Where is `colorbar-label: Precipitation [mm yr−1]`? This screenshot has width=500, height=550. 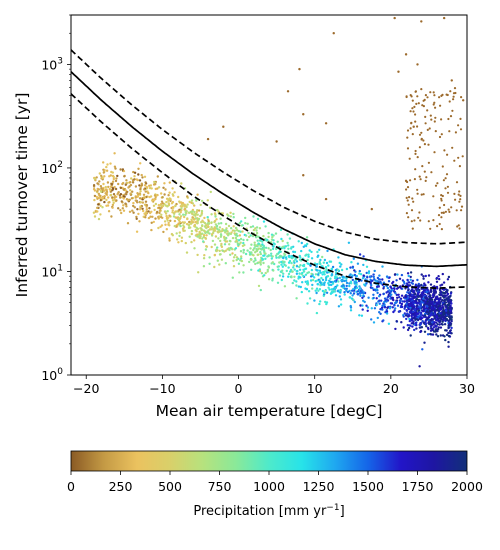 colorbar-label: Precipitation [mm yr−1] is located at coordinates (268, 511).